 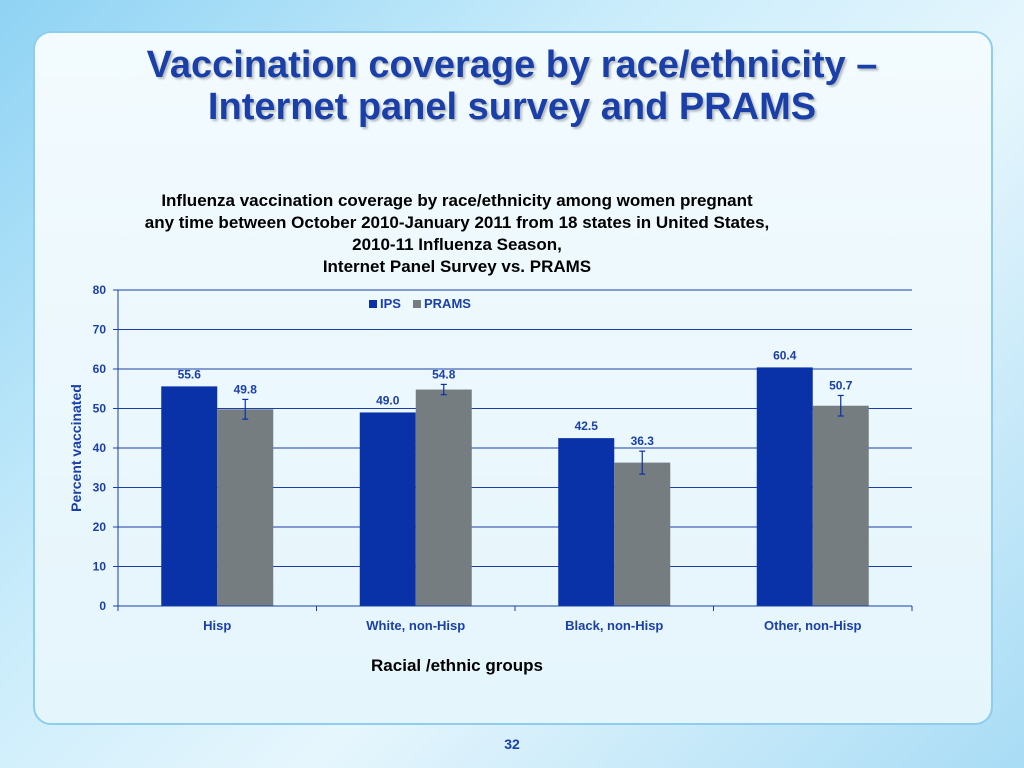 I want to click on data-label: 50.7, so click(x=841, y=385).